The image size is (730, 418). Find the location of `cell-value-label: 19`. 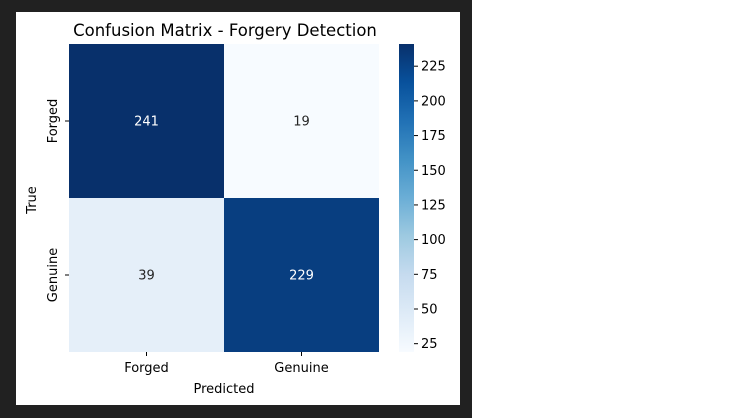

cell-value-label: 19 is located at coordinates (301, 122).